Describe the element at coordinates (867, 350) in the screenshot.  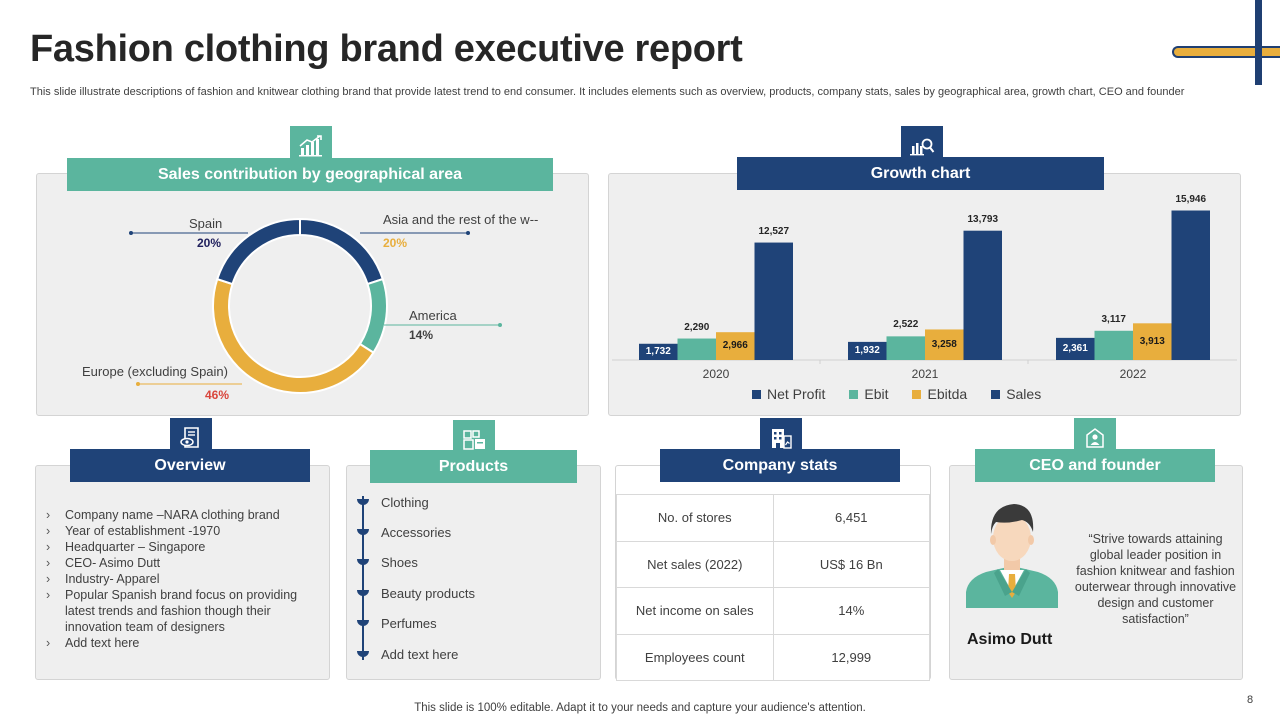
I see `data-label: 1,932` at that location.